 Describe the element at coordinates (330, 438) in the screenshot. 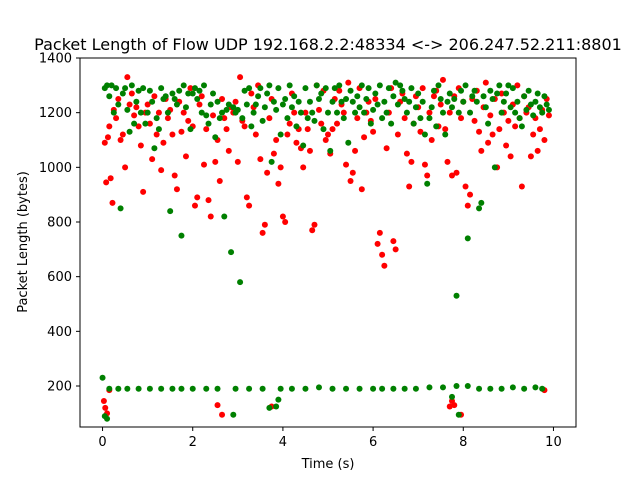

I see `x-axis: 0 2 4 6 8 10` at that location.